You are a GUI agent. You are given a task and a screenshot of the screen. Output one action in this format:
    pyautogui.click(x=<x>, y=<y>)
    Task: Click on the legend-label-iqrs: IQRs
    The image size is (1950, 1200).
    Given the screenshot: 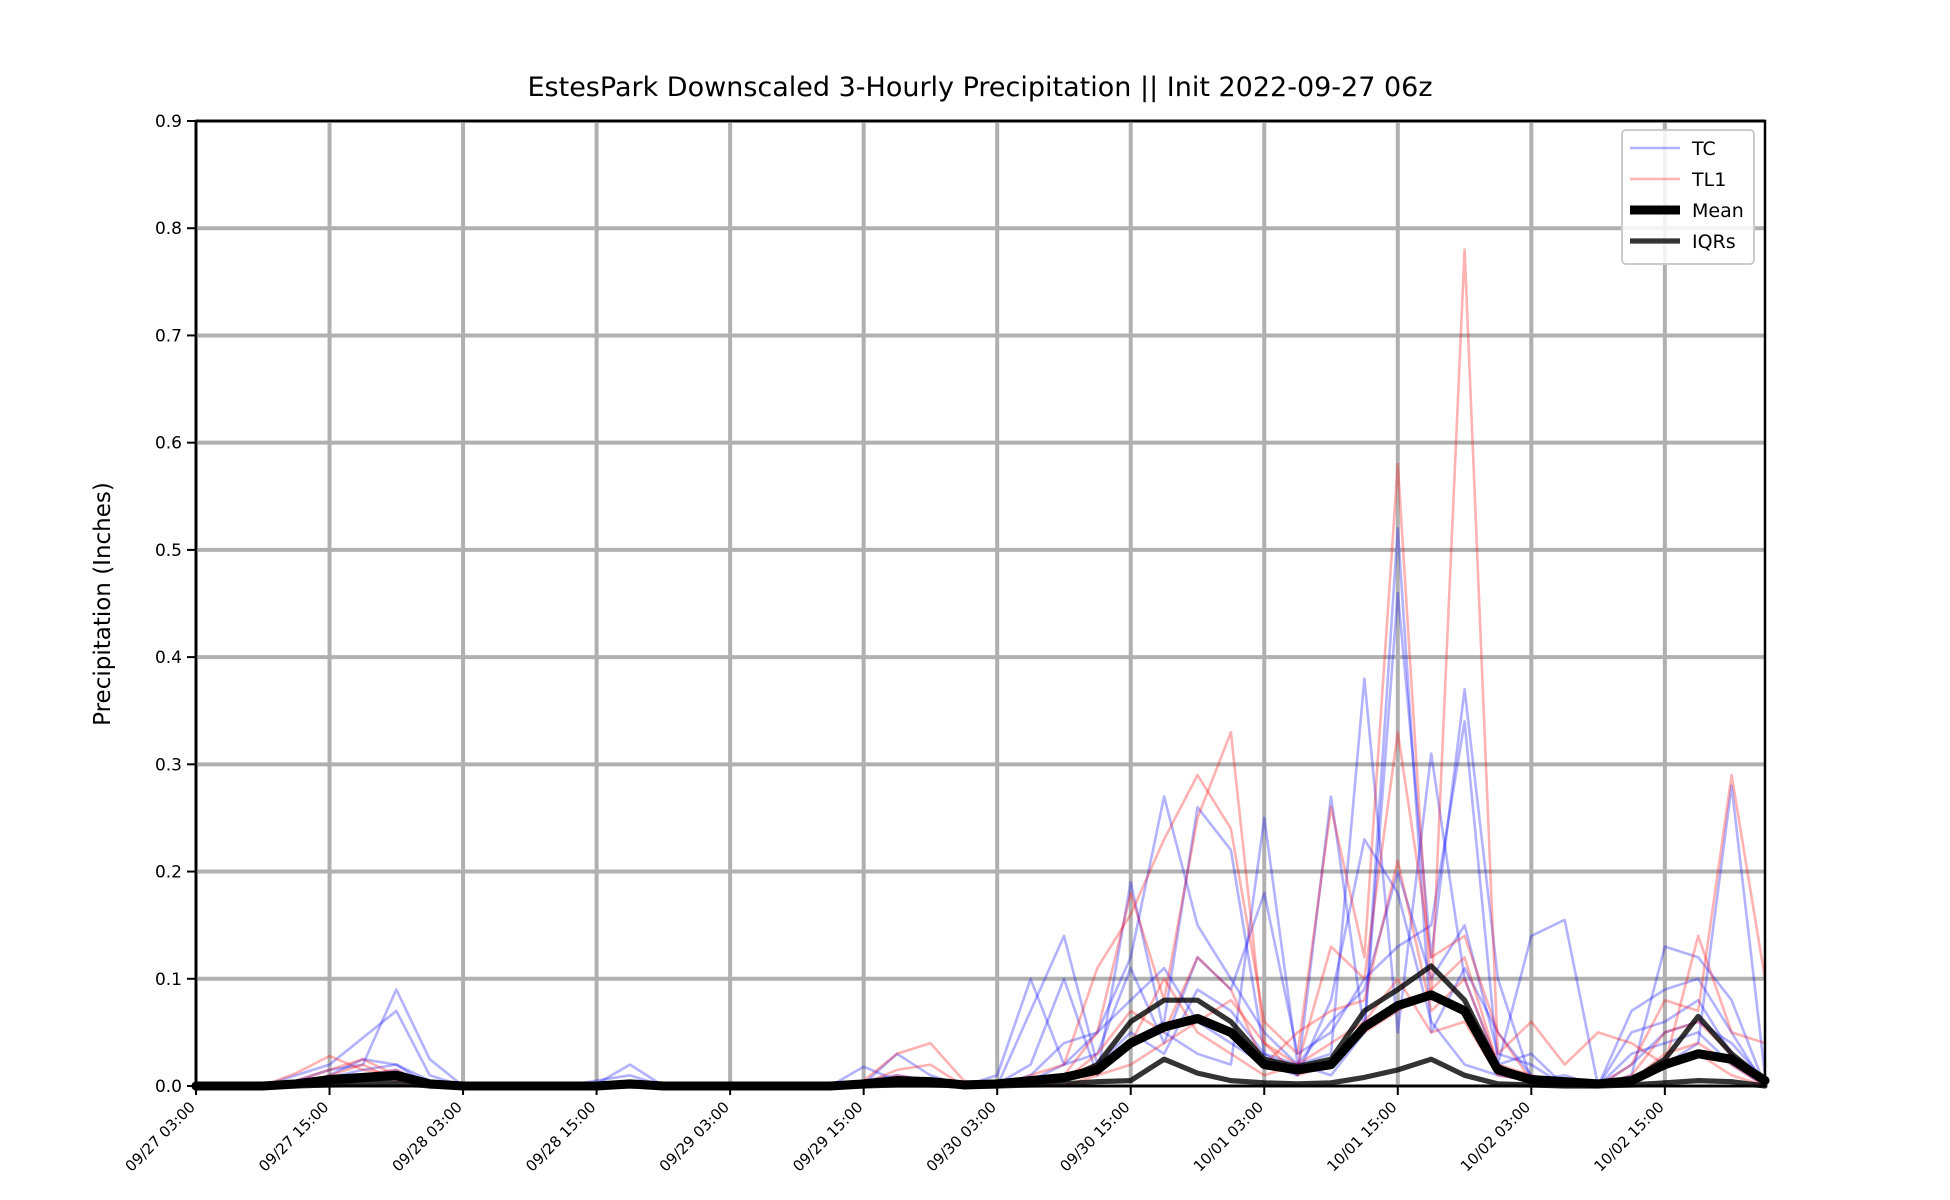 What is the action you would take?
    pyautogui.click(x=1714, y=242)
    